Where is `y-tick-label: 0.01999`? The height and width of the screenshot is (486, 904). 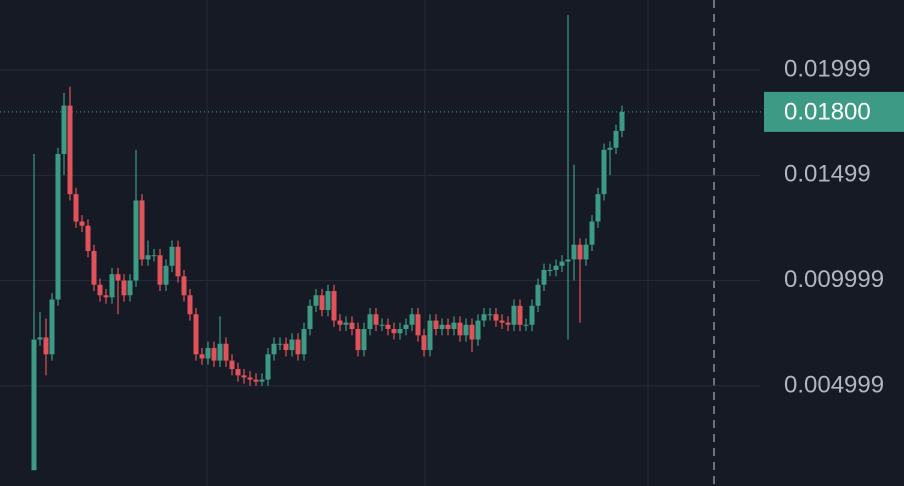 y-tick-label: 0.01999 is located at coordinates (827, 68).